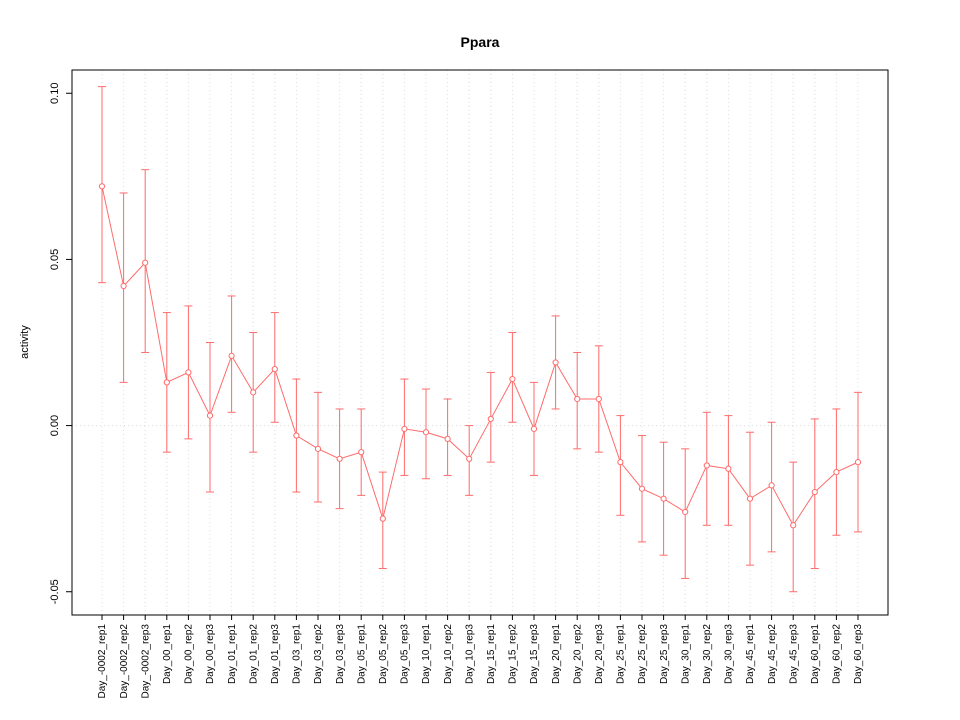 The width and height of the screenshot is (960, 720). What do you see at coordinates (318, 654) in the screenshot?
I see `x-tick-label: Day_03_rep2` at bounding box center [318, 654].